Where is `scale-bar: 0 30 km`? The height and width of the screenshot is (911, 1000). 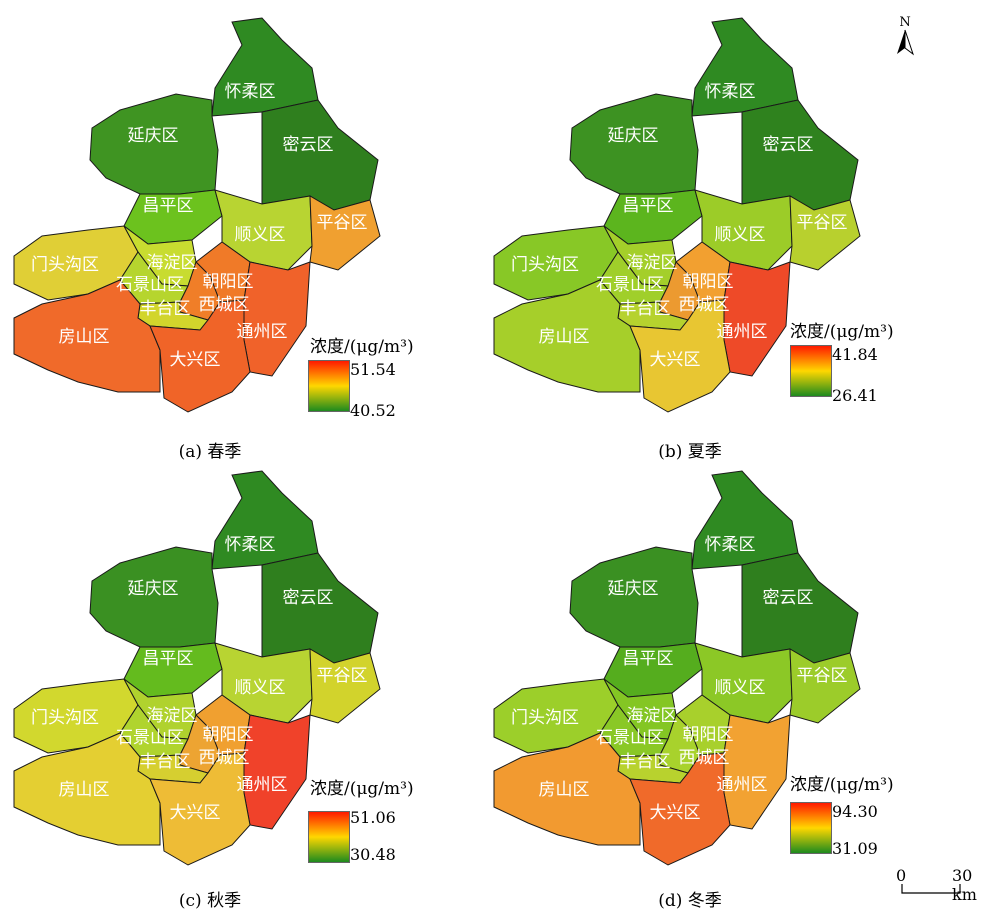 scale-bar: 0 30 km is located at coordinates (942, 885).